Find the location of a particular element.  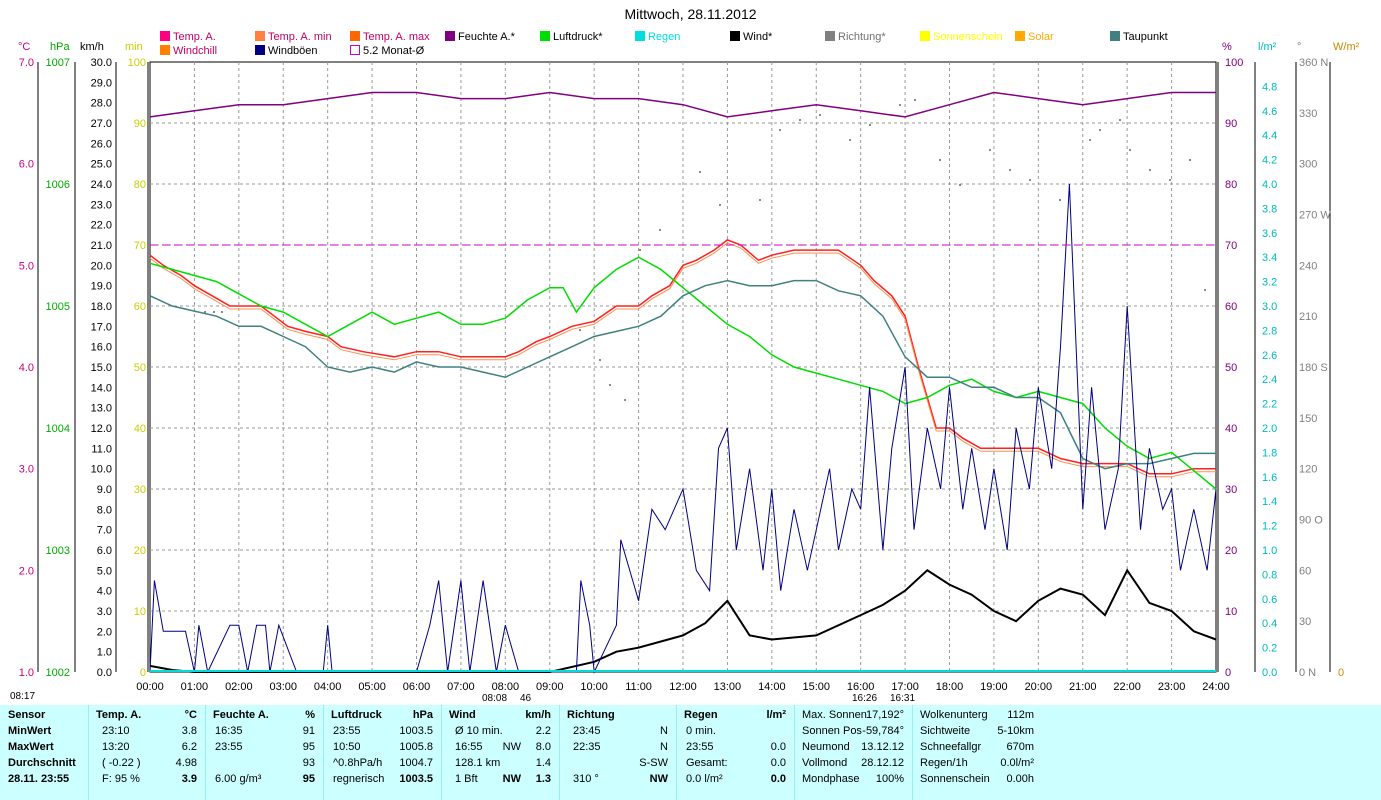

summary-row: Wolkenunterg 112m is located at coordinates (977, 717).